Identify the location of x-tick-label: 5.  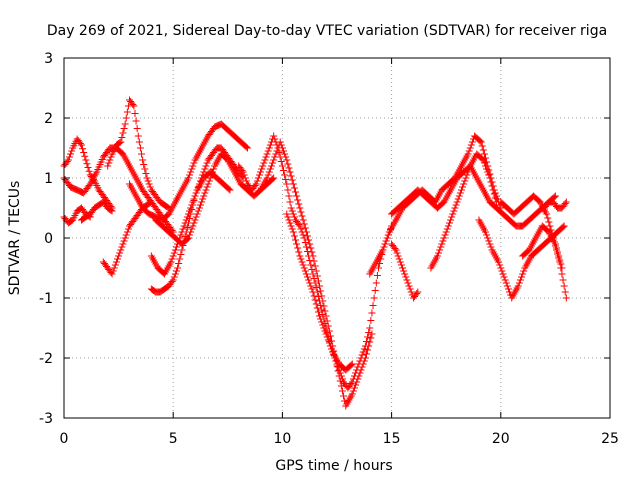
(173, 439).